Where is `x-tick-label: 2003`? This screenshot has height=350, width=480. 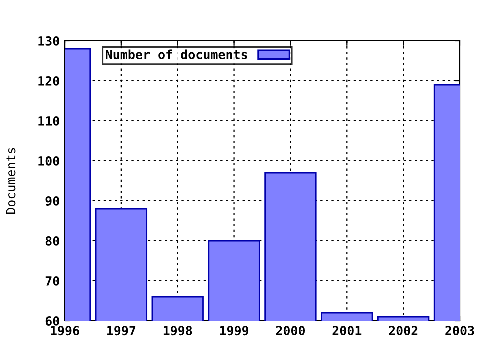
x-tick-label: 2003 is located at coordinates (460, 331).